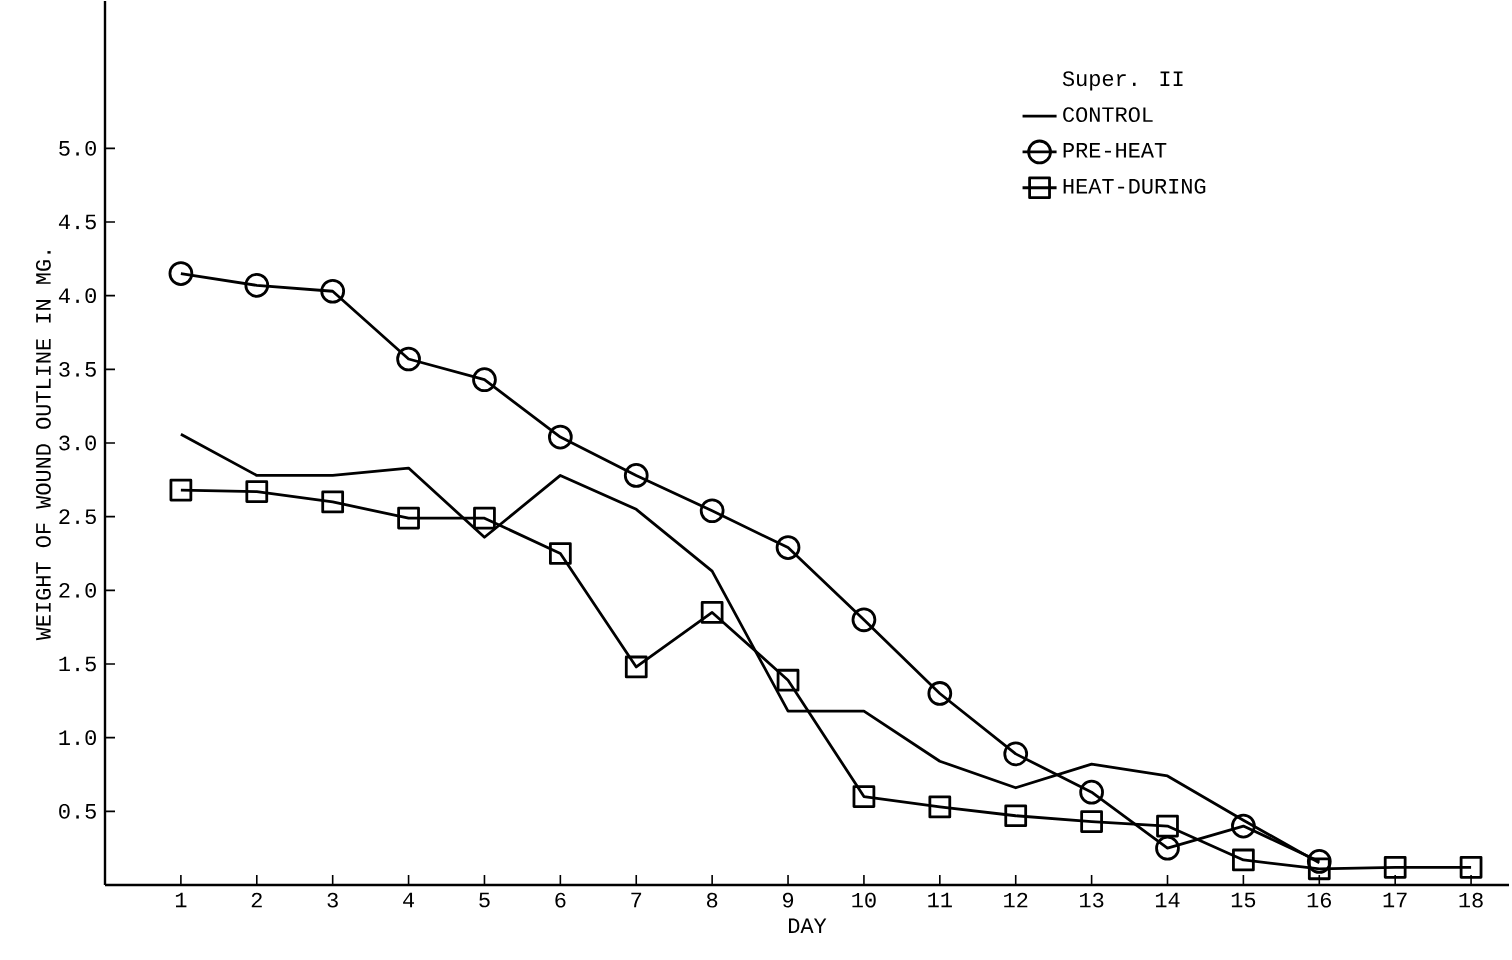  I want to click on y-tick-label: 3.0, so click(77, 443).